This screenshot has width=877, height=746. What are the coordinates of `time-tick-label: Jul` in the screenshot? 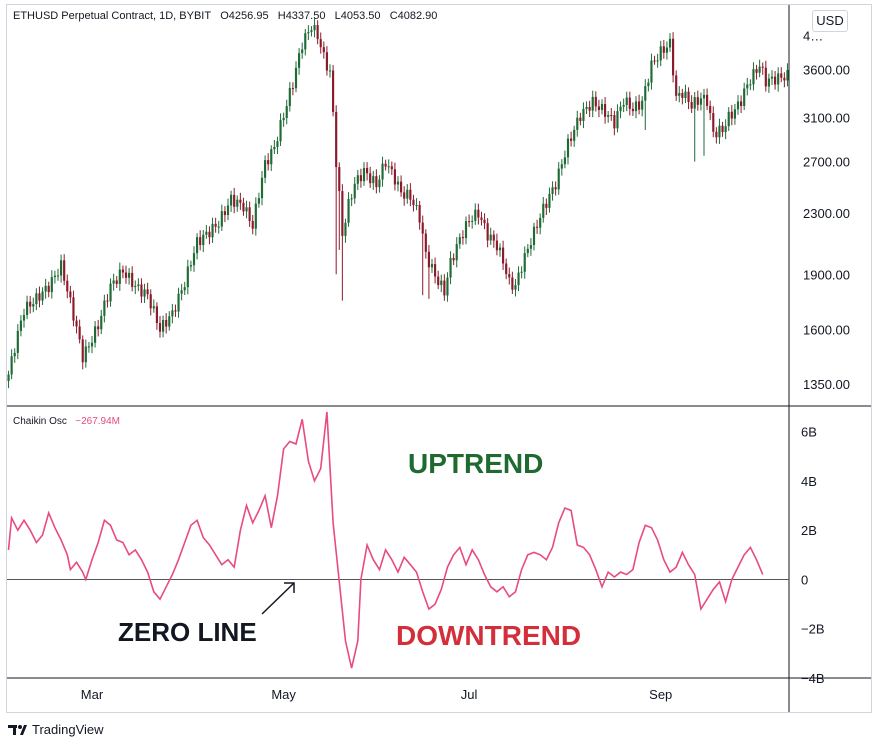 It's located at (469, 694).